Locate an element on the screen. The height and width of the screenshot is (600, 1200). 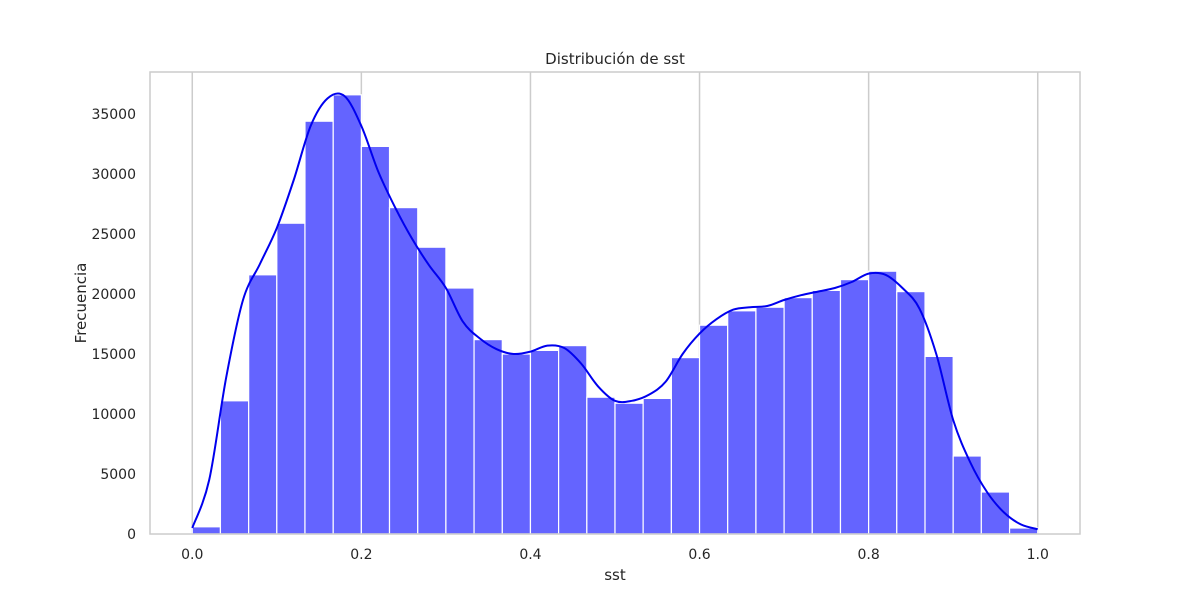
y-tick-label: 0 is located at coordinates (131, 535).